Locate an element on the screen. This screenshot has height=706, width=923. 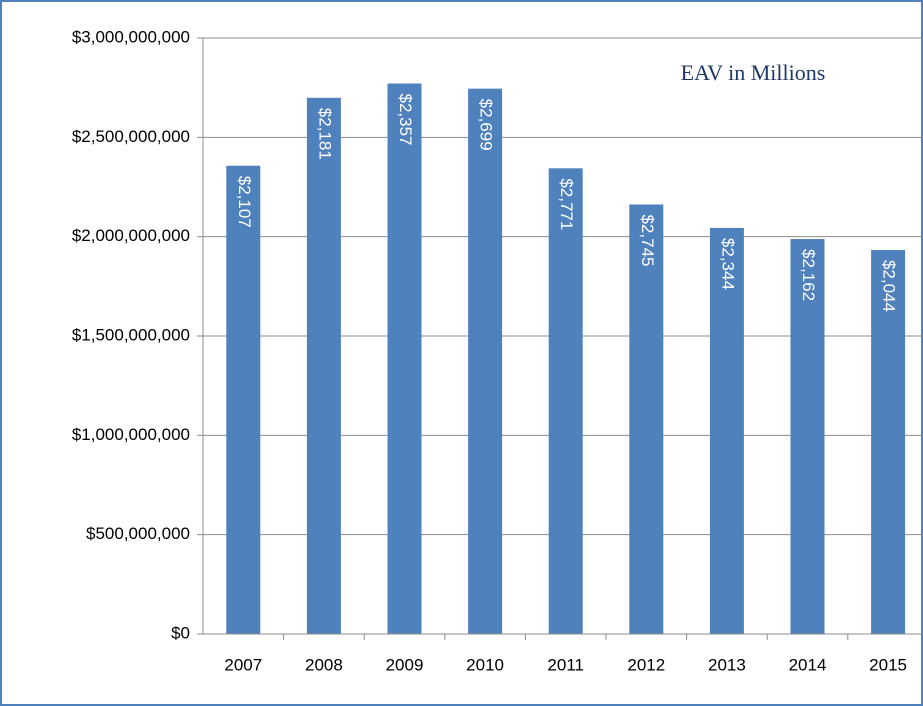
x-tick-label: 2015 is located at coordinates (888, 664).